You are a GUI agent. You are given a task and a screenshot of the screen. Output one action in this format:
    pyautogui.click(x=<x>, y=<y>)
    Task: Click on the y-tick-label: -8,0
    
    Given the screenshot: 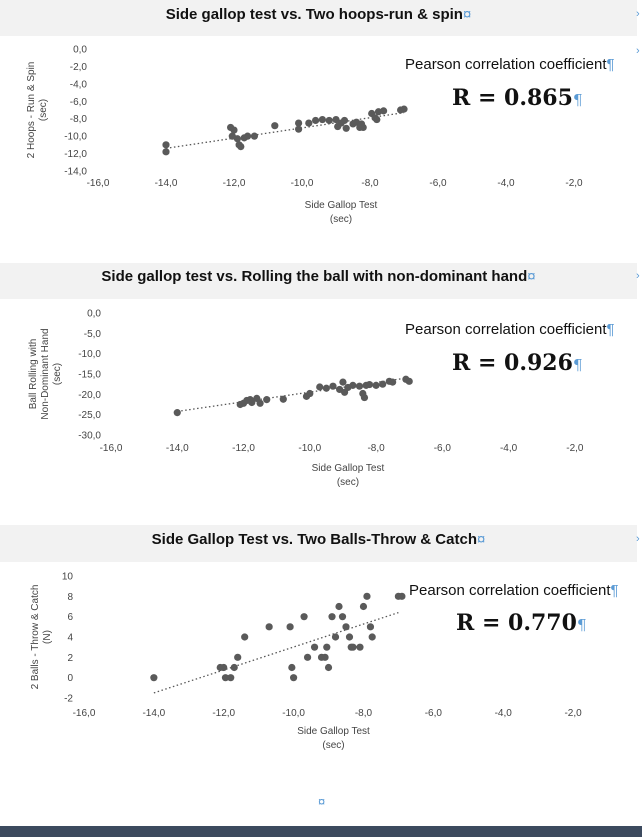 What is the action you would take?
    pyautogui.click(x=79, y=119)
    